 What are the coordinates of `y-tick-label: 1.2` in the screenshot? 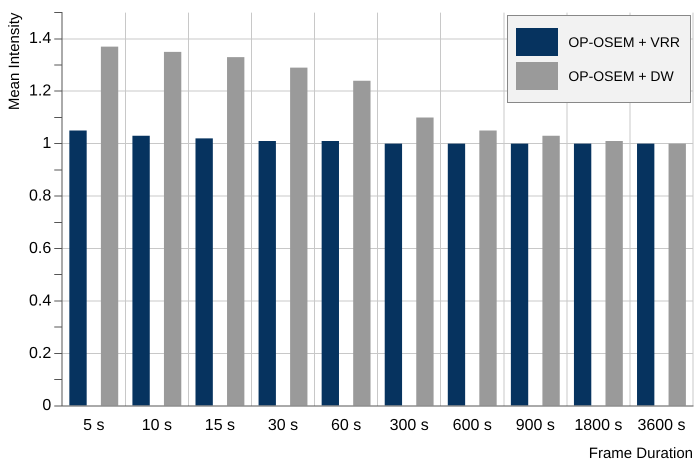 It's located at (40, 91).